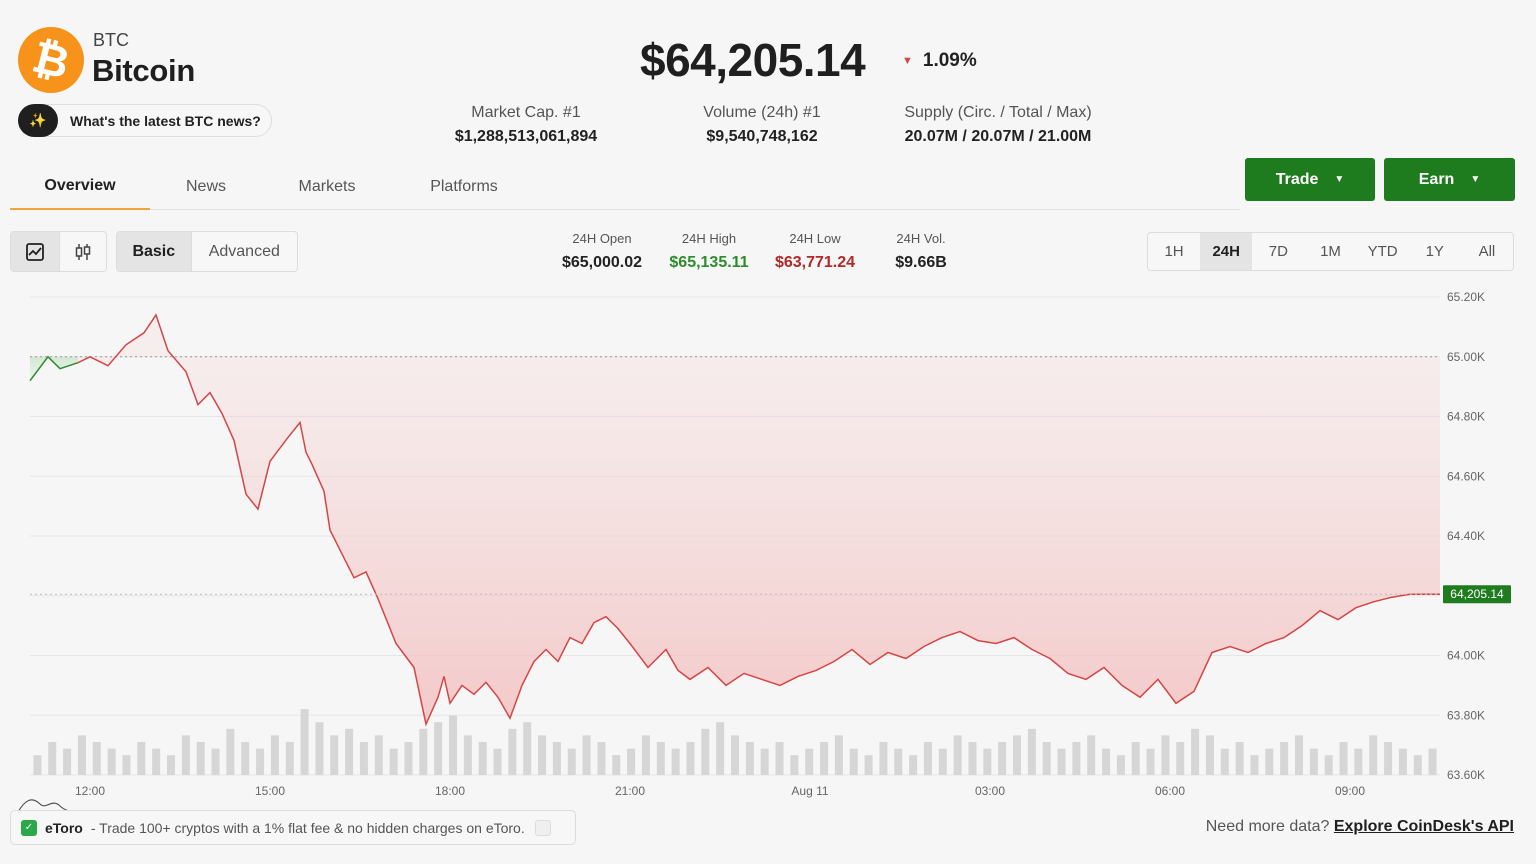 The width and height of the screenshot is (1536, 864). I want to click on stat-24h-high-value: $65,135.11, so click(709, 262).